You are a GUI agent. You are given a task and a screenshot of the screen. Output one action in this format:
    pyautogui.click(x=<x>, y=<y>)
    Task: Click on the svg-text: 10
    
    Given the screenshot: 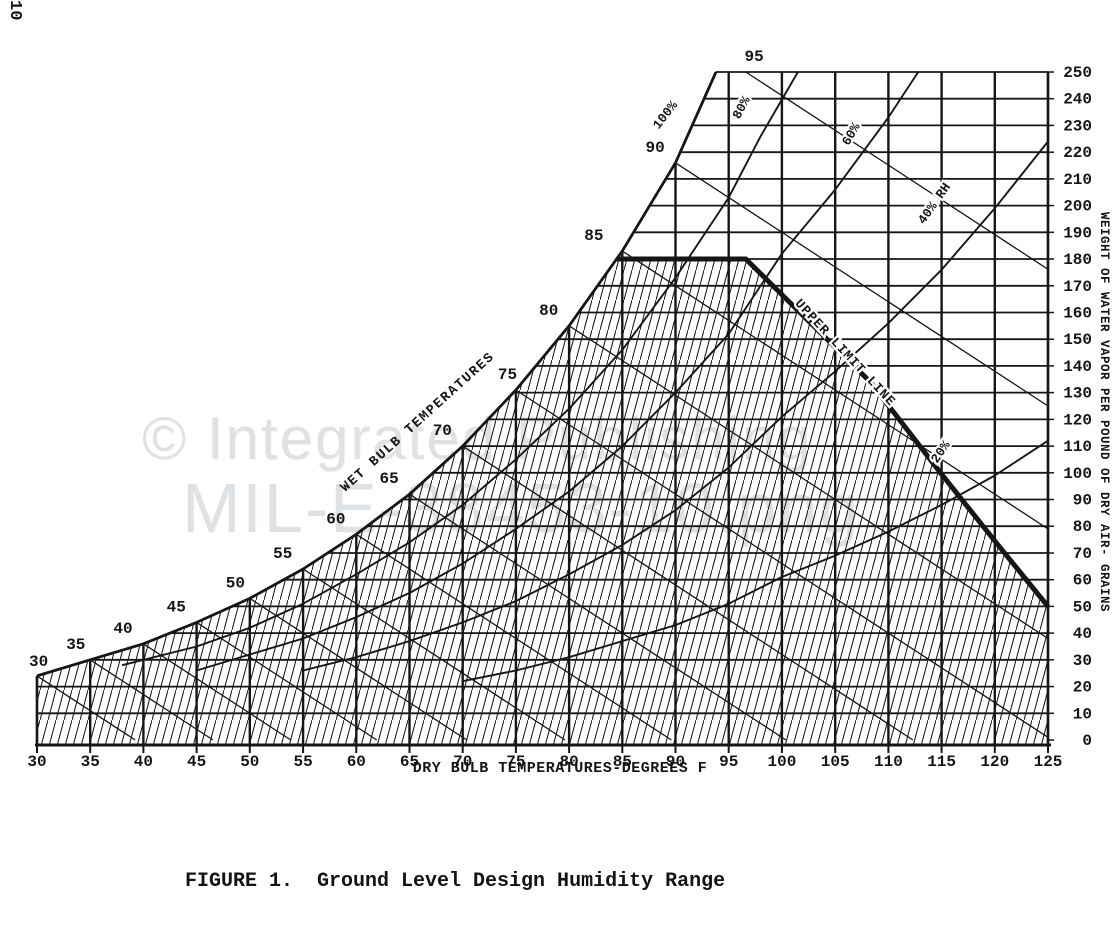 What is the action you would take?
    pyautogui.click(x=1082, y=714)
    